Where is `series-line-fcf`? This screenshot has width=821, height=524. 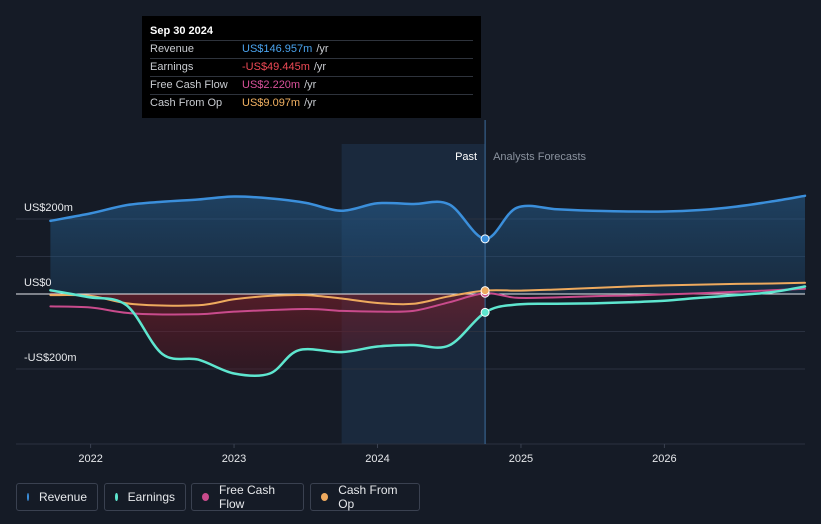
series-line-fcf is located at coordinates (427, 301).